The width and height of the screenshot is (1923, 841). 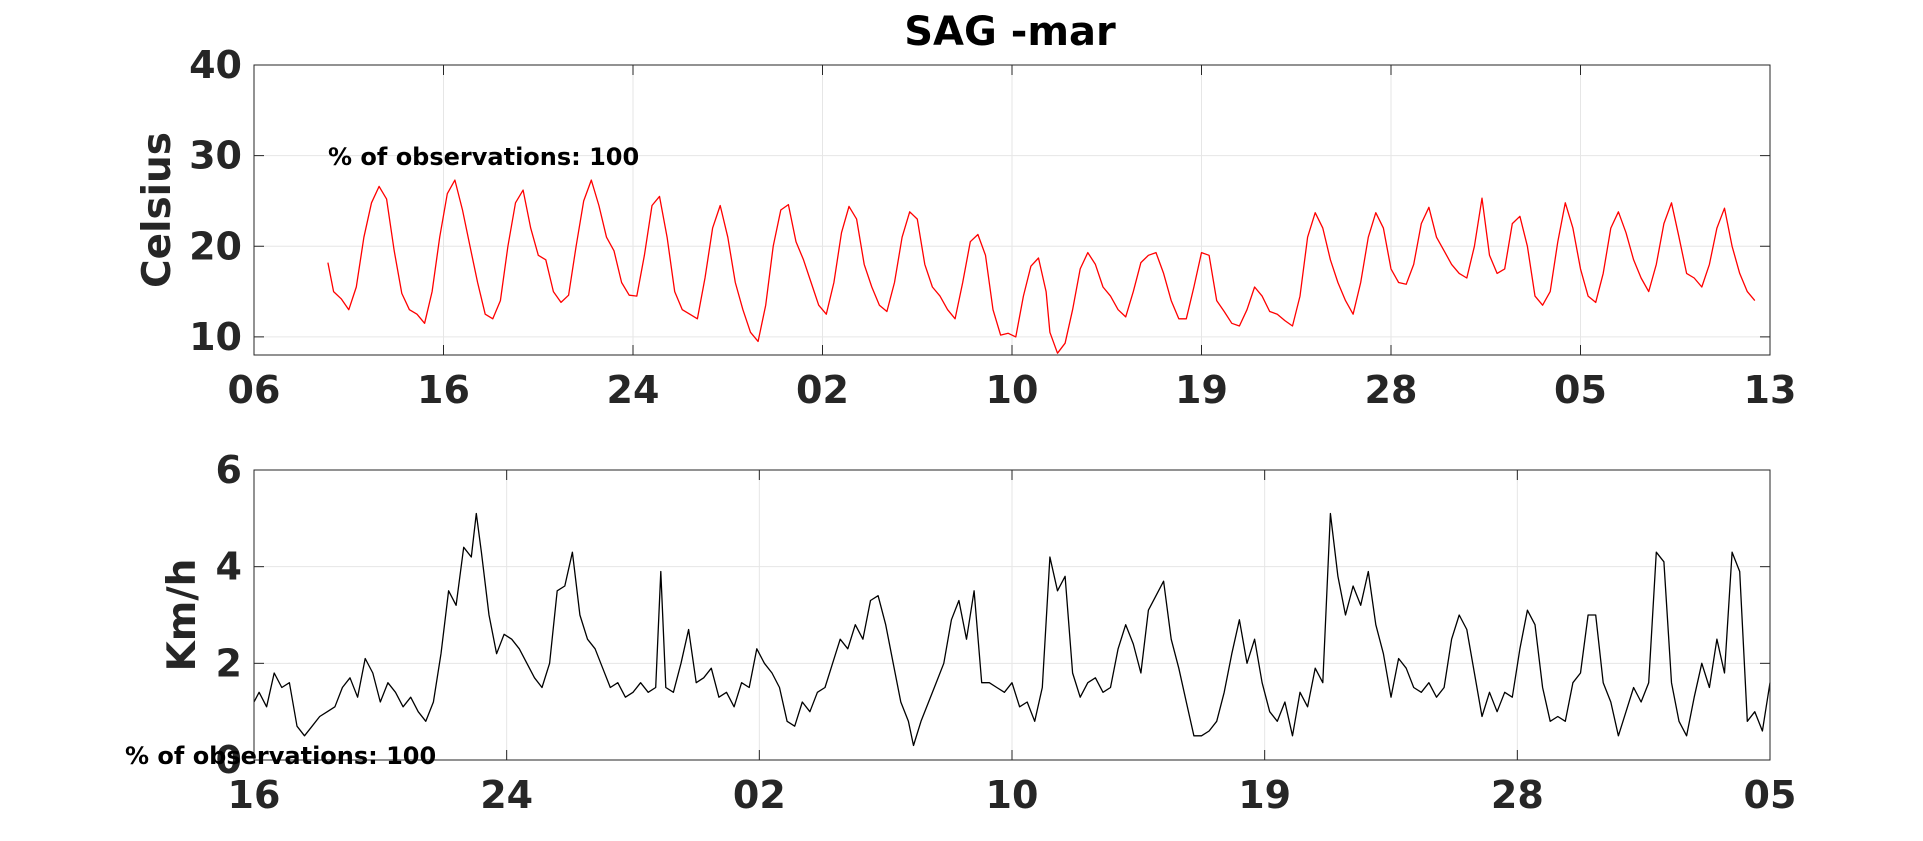 I want to click on wind-speed-observations-annotation: % of observations: 100, so click(x=280, y=756).